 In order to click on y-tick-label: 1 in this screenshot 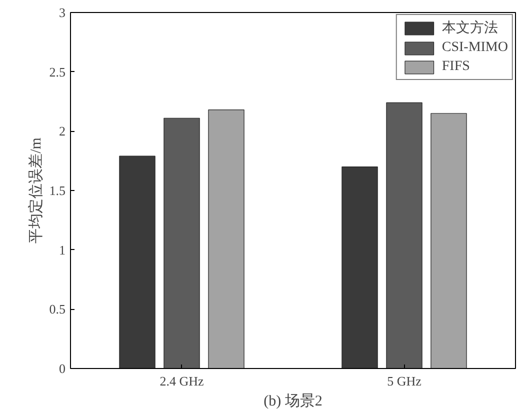, I will do `click(62, 250)`.